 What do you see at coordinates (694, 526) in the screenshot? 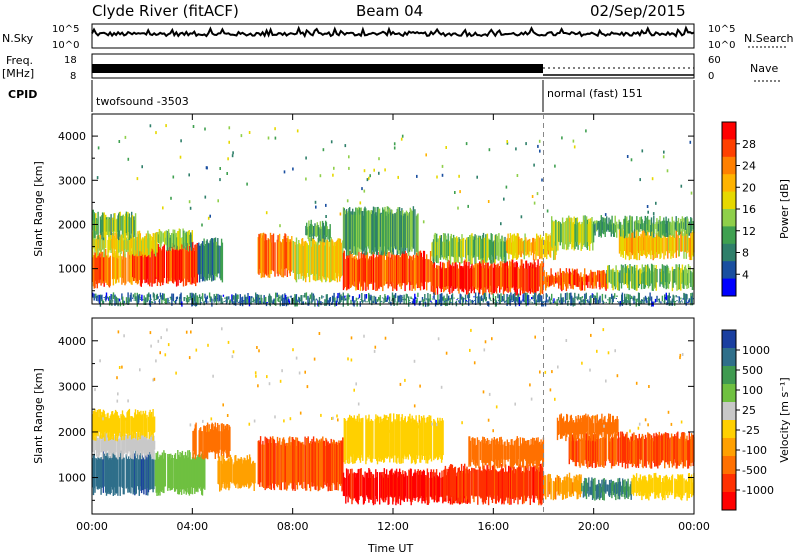
I see `x-tick-label: 00:00` at bounding box center [694, 526].